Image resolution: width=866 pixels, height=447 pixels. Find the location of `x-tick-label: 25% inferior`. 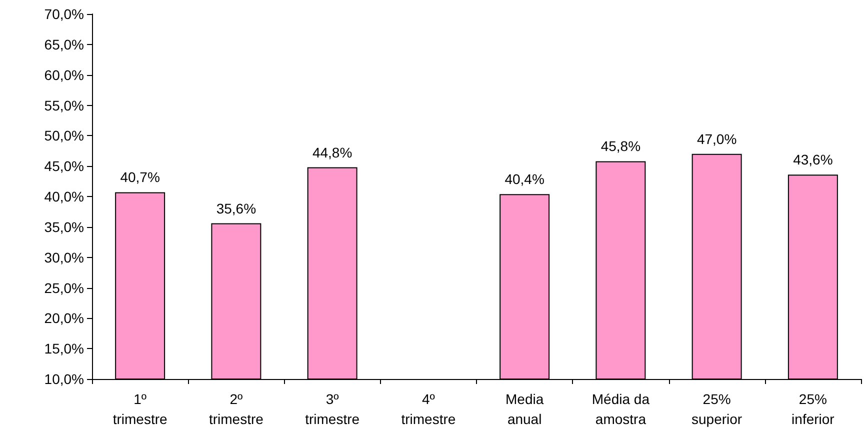

x-tick-label: 25% inferior is located at coordinates (813, 409).